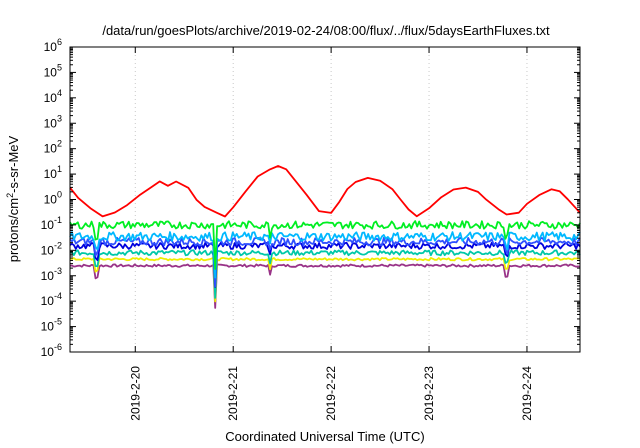 The width and height of the screenshot is (640, 448). What do you see at coordinates (135, 393) in the screenshot?
I see `x-tick-label: 2019-2-20` at bounding box center [135, 393].